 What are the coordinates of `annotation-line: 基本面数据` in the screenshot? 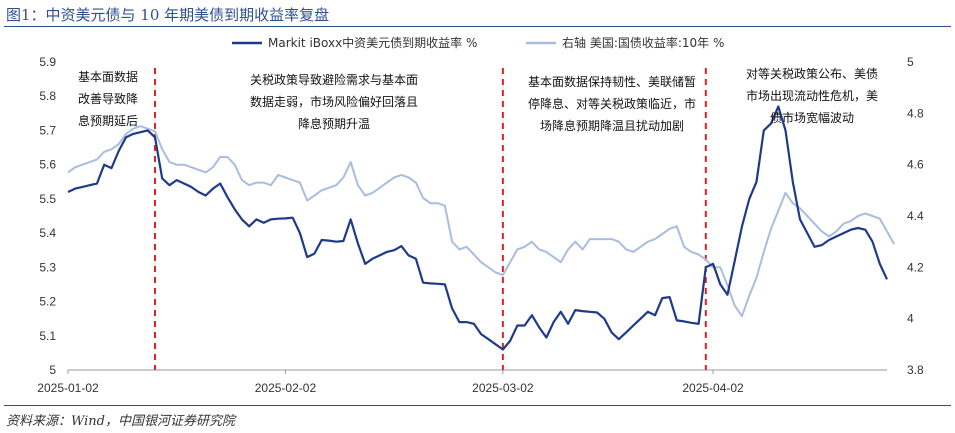 It's located at (108, 76).